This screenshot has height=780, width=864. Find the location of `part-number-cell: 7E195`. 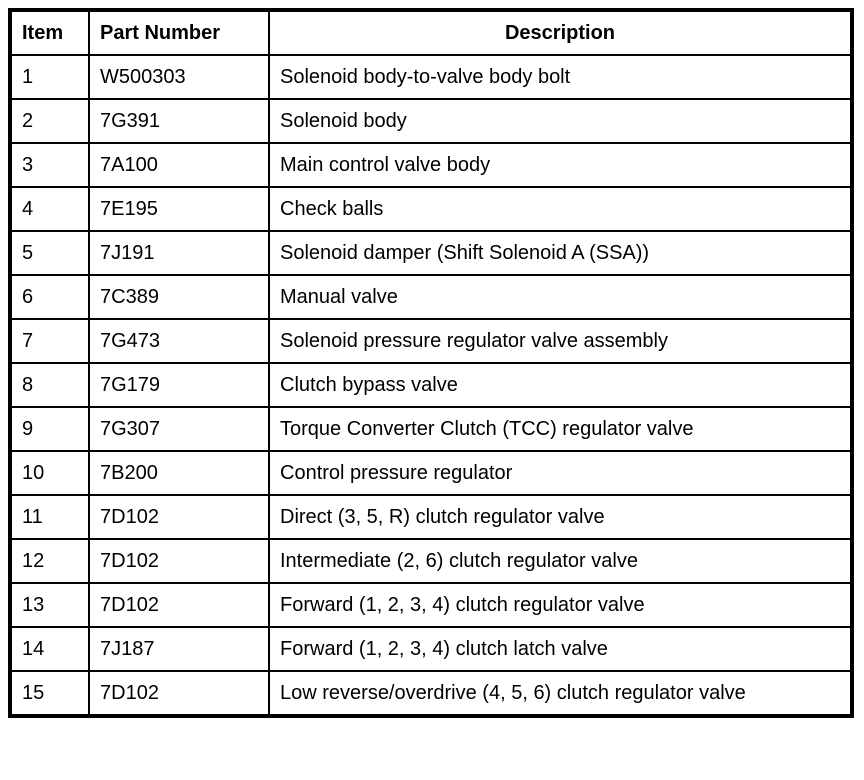

part-number-cell: 7E195 is located at coordinates (179, 209).